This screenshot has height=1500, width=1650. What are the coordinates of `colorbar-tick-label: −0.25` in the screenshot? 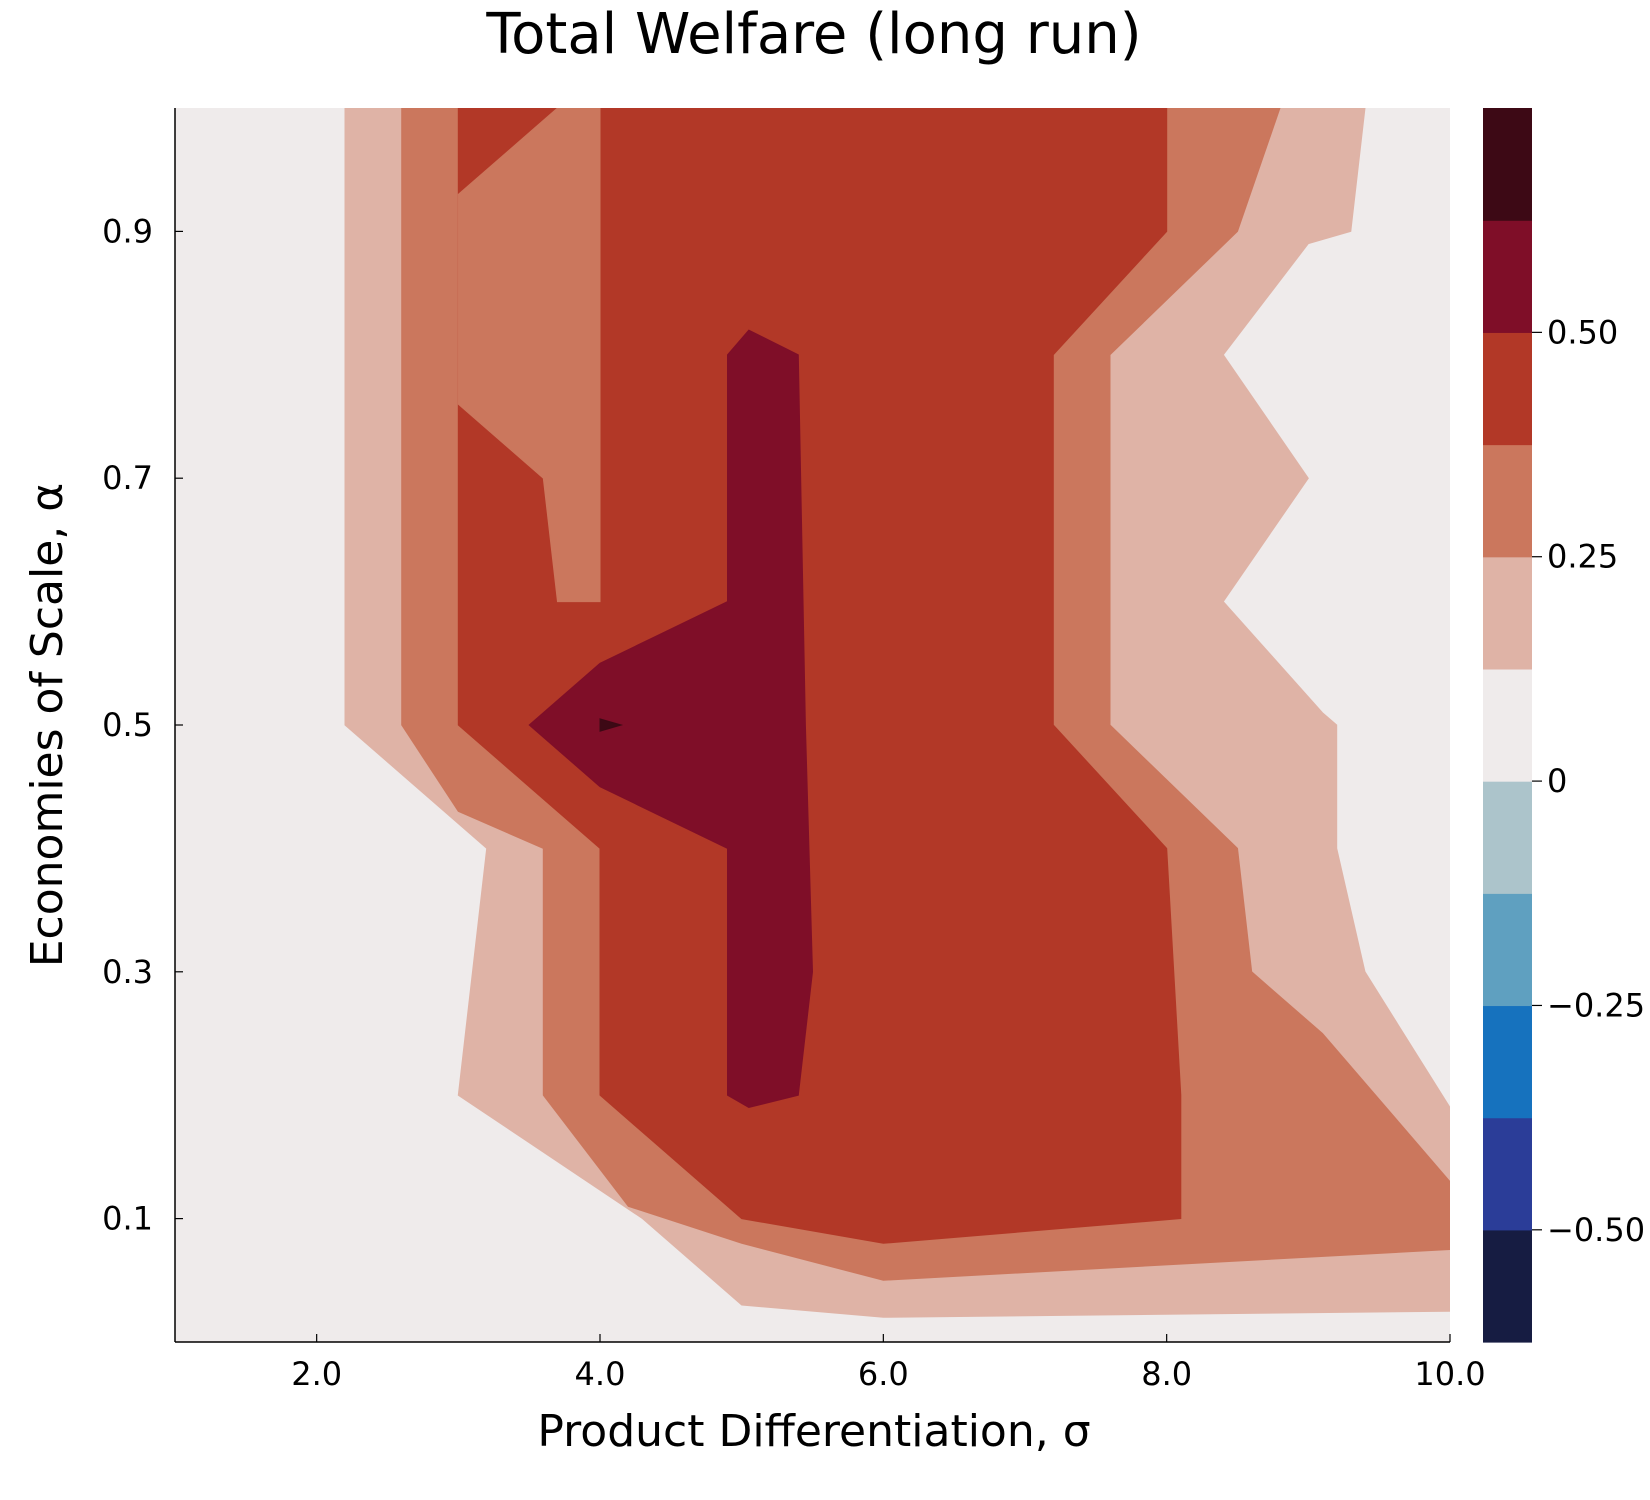 It's located at (1596, 1005).